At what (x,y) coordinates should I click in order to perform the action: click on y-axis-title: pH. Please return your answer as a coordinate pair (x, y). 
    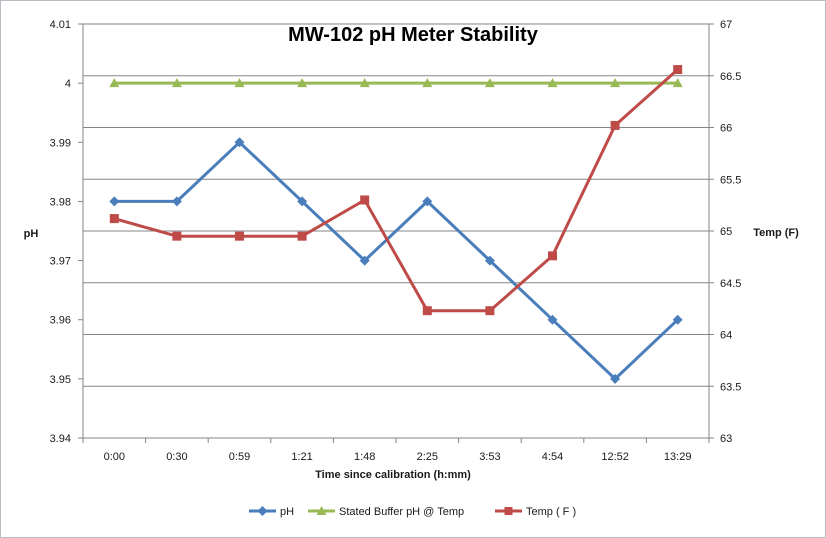
    Looking at the image, I should click on (31, 234).